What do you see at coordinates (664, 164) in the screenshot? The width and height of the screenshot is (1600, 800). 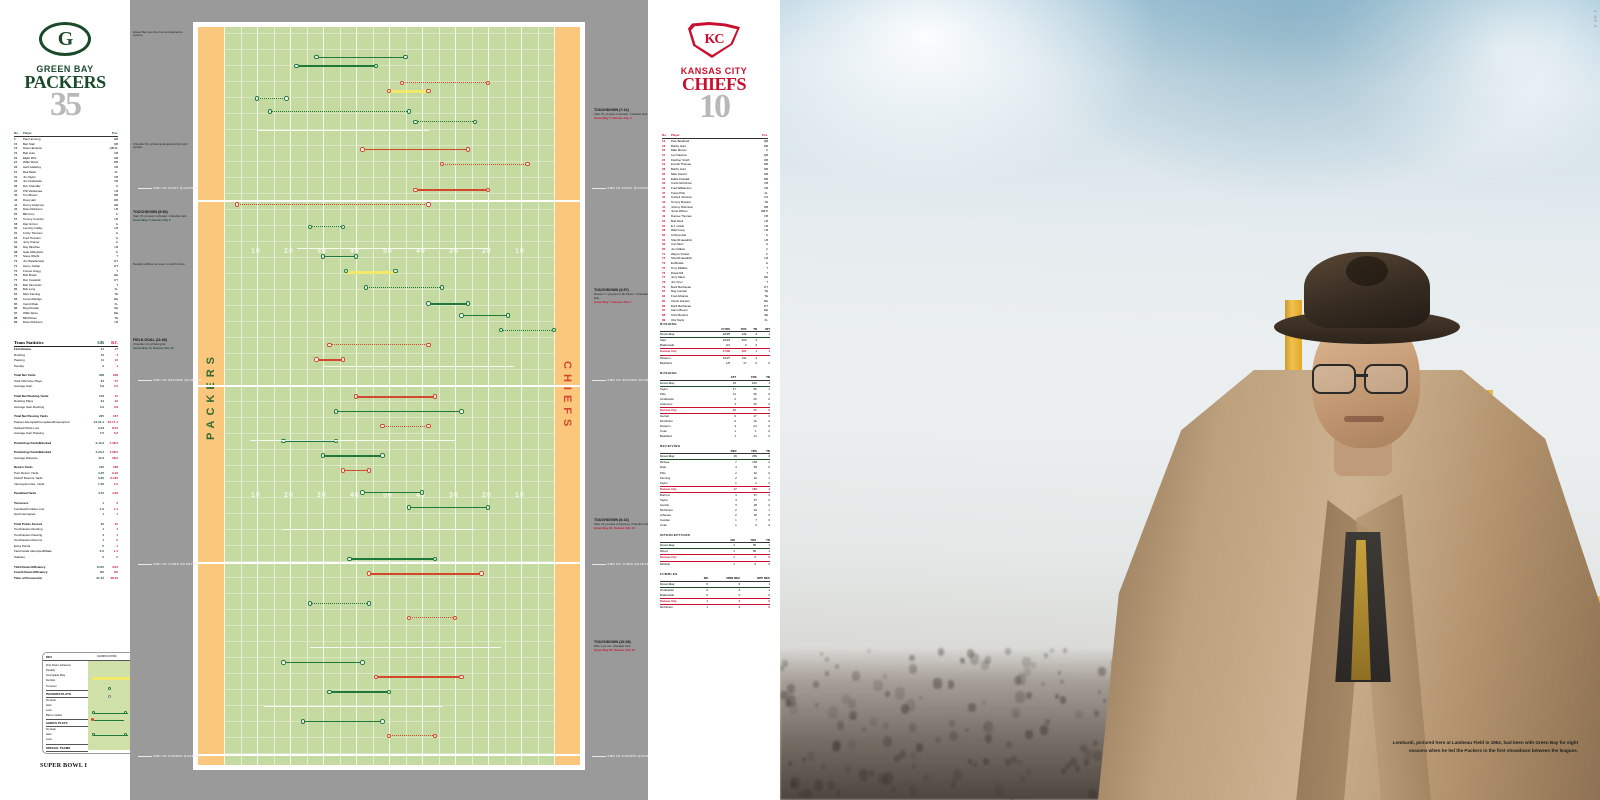 I see `roster-number: 24` at bounding box center [664, 164].